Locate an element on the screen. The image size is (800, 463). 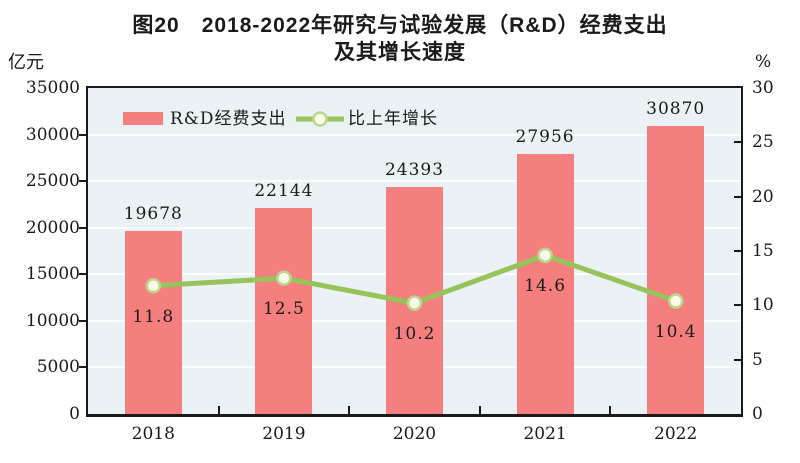
legend-bar-swatch is located at coordinates (143, 118).